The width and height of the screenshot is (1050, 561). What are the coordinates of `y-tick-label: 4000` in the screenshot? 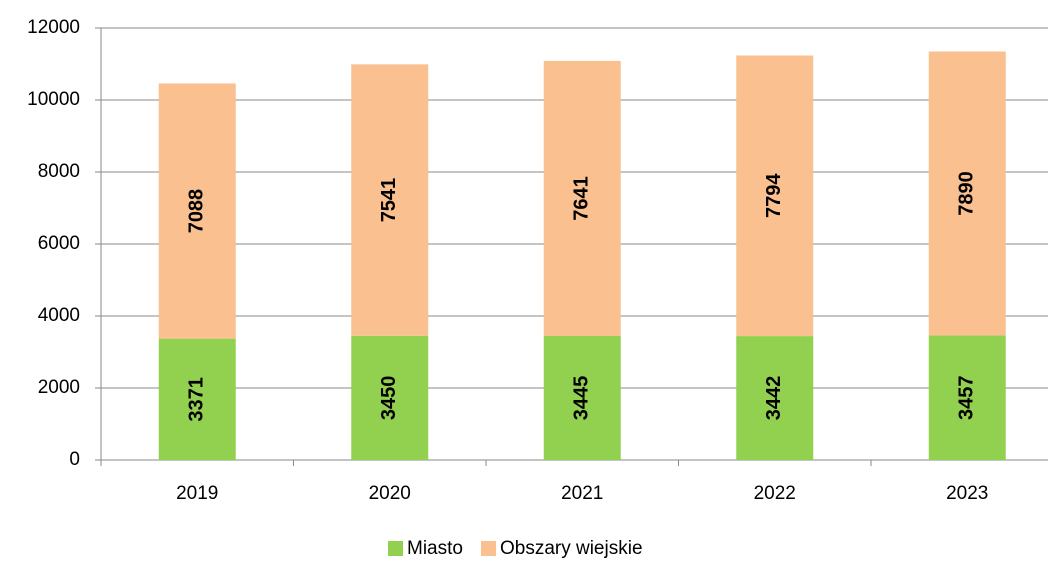 It's located at (59, 315).